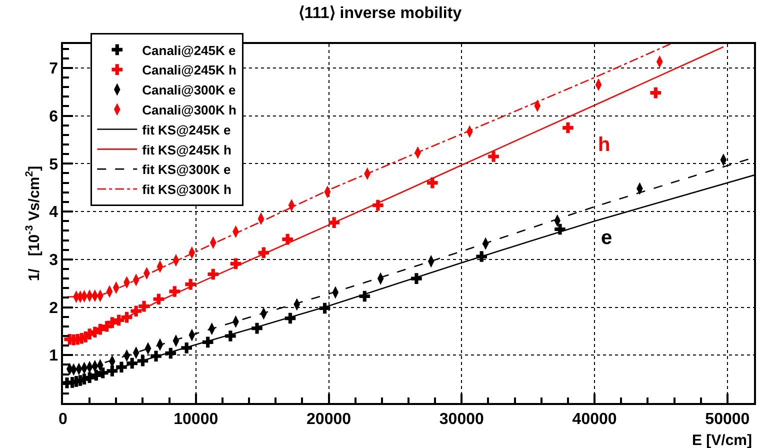 Image resolution: width=760 pixels, height=448 pixels. Describe the element at coordinates (53, 165) in the screenshot. I see `y-tick-label: 5` at that location.